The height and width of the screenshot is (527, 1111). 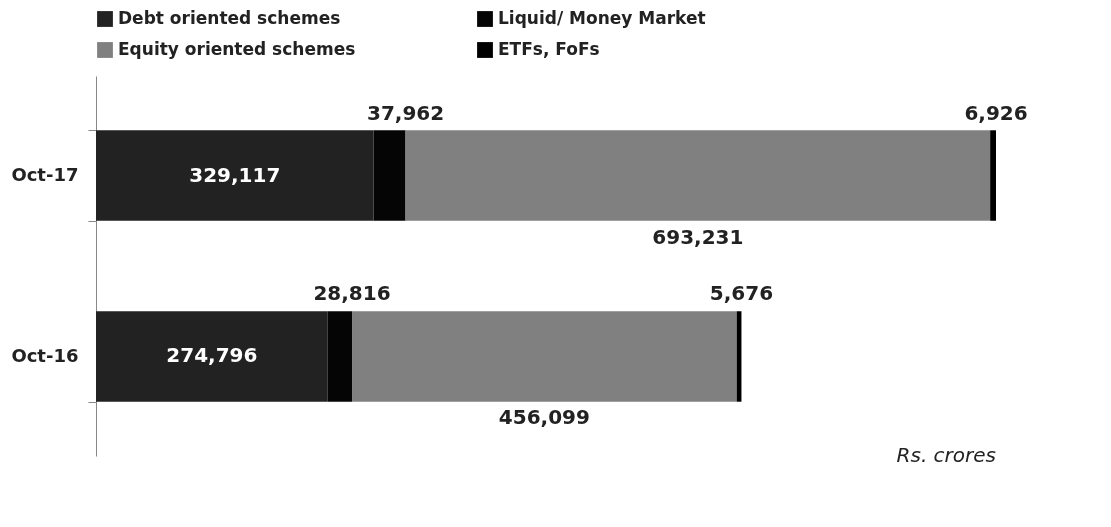 What do you see at coordinates (698, 236) in the screenshot?
I see `data-label: 693,231` at bounding box center [698, 236].